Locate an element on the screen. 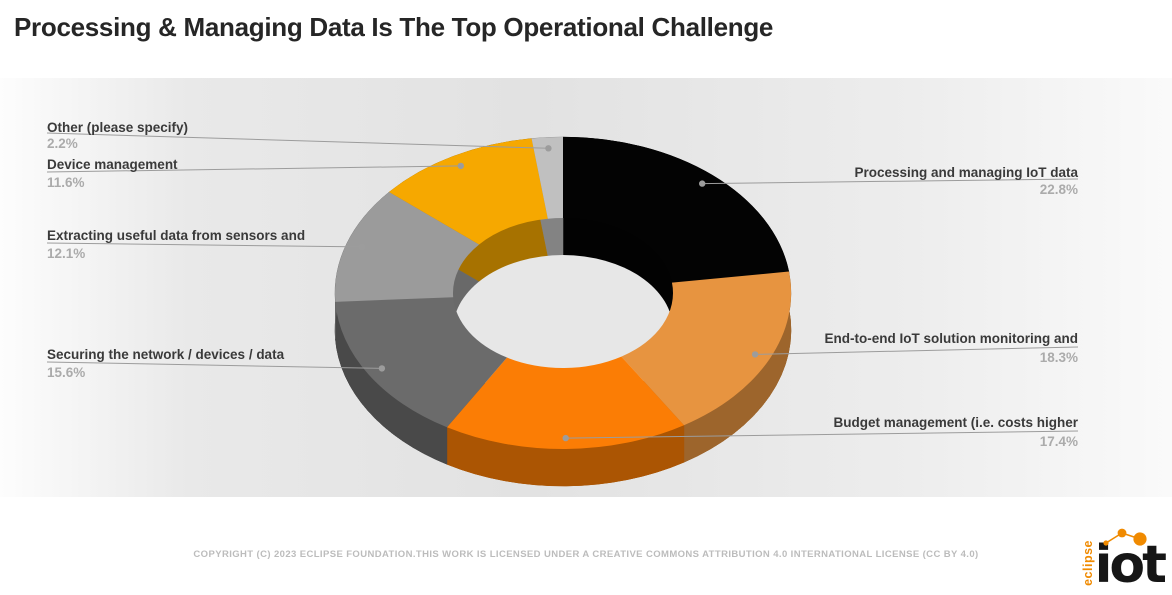 This screenshot has width=1172, height=595. slice-label-processing-managing-iot-data: Processing and managing IoT data is located at coordinates (966, 172).